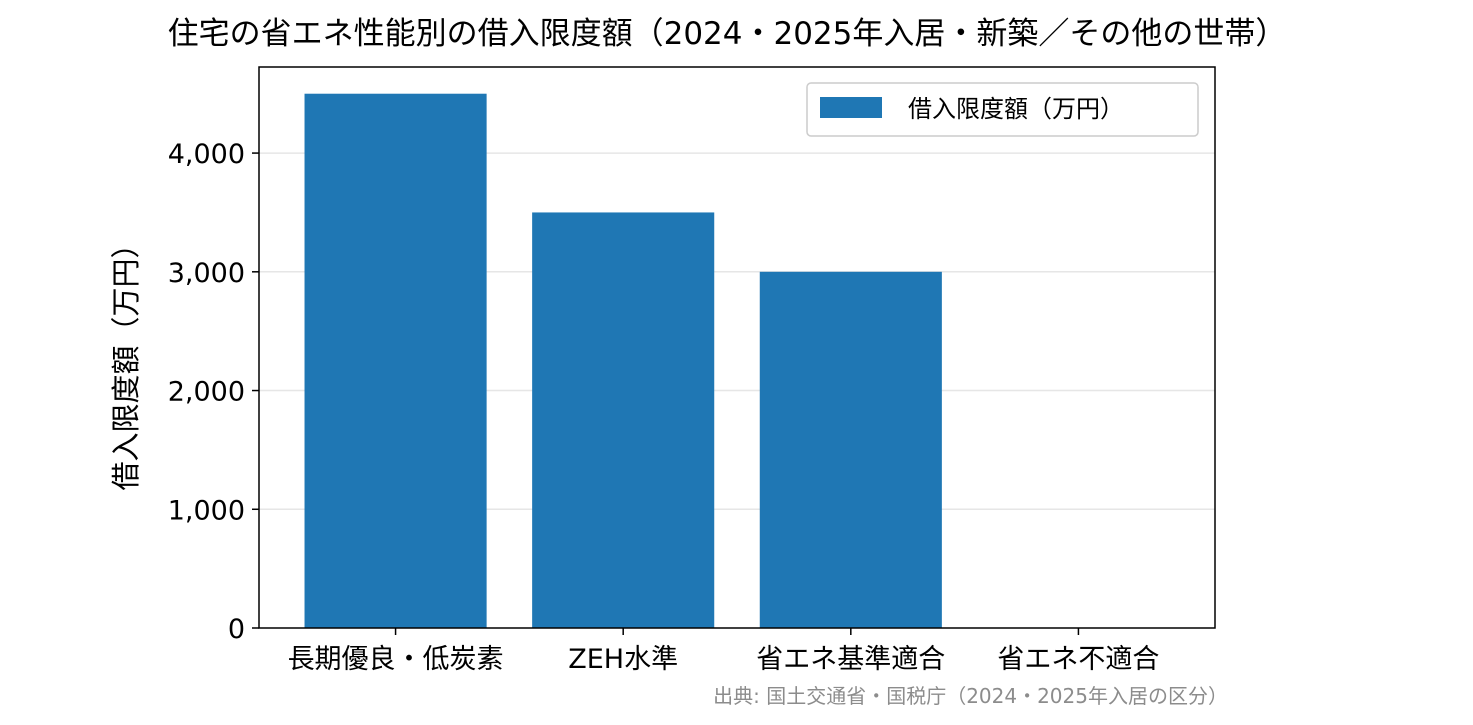  I want to click on x-tick-label: 省エネ基準適合, so click(850, 659).